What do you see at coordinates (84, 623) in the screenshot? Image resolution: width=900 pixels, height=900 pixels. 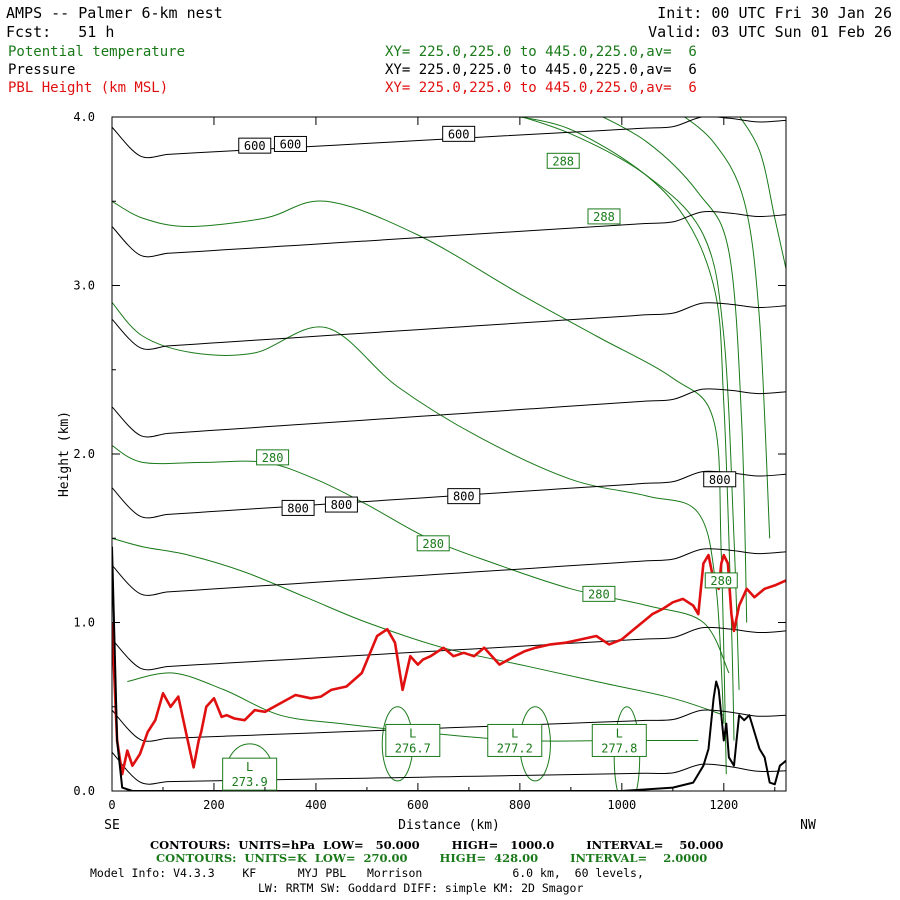 I see `y-tick-label: 1.0` at bounding box center [84, 623].